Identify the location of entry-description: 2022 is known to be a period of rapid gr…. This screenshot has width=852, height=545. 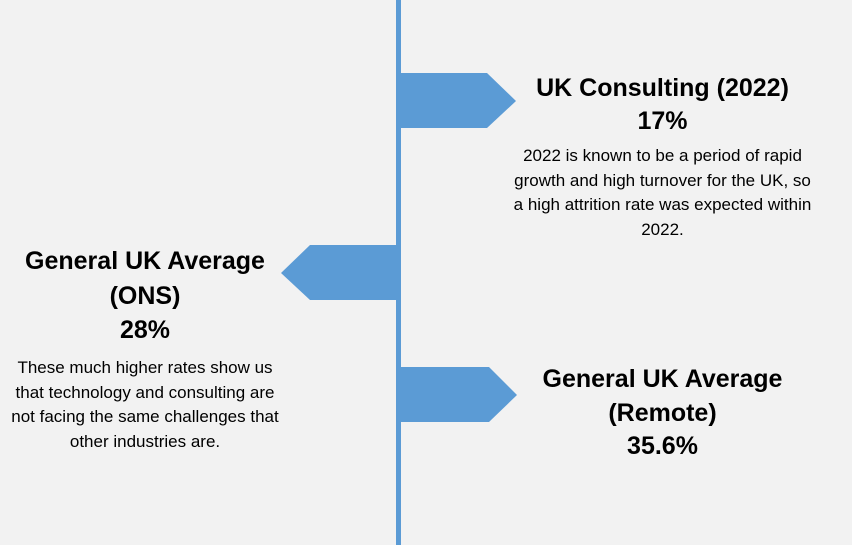
(662, 192).